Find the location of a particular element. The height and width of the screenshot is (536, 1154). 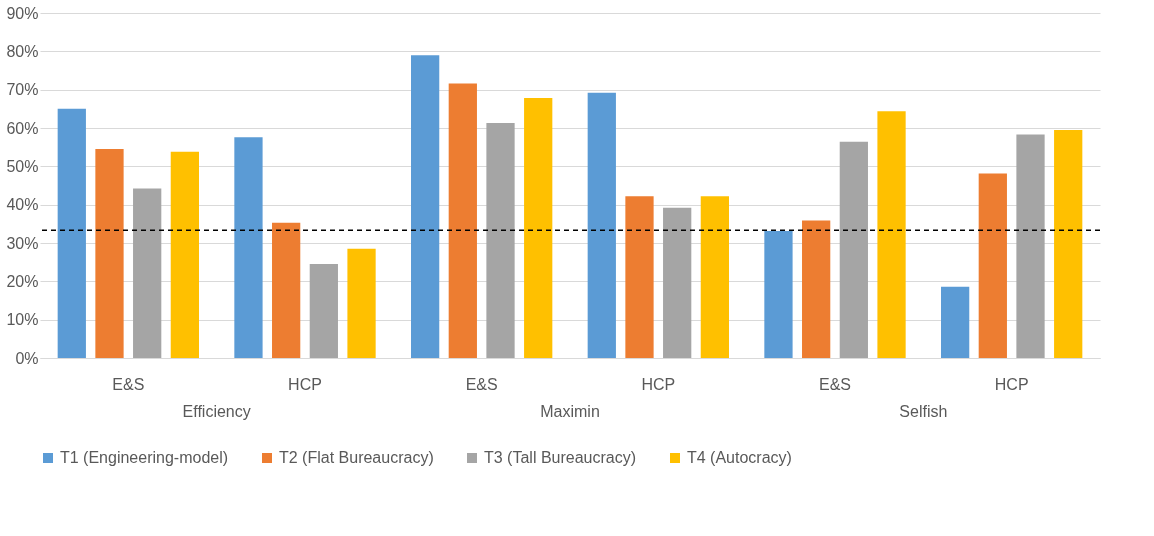

legend-label: T2 (Flat Bureaucracy) is located at coordinates (356, 457).